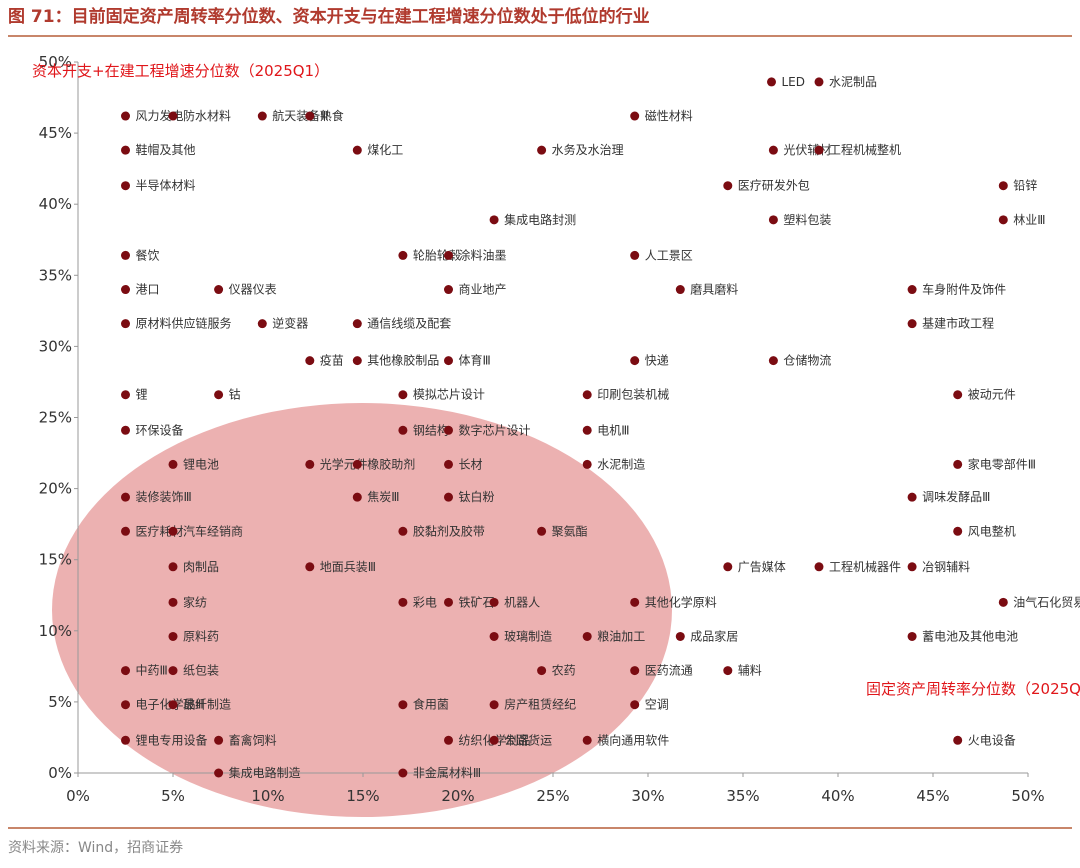 This screenshot has height=868, width=1080. What do you see at coordinates (613, 430) in the screenshot?
I see `point-label: 电机Ⅲ` at bounding box center [613, 430].